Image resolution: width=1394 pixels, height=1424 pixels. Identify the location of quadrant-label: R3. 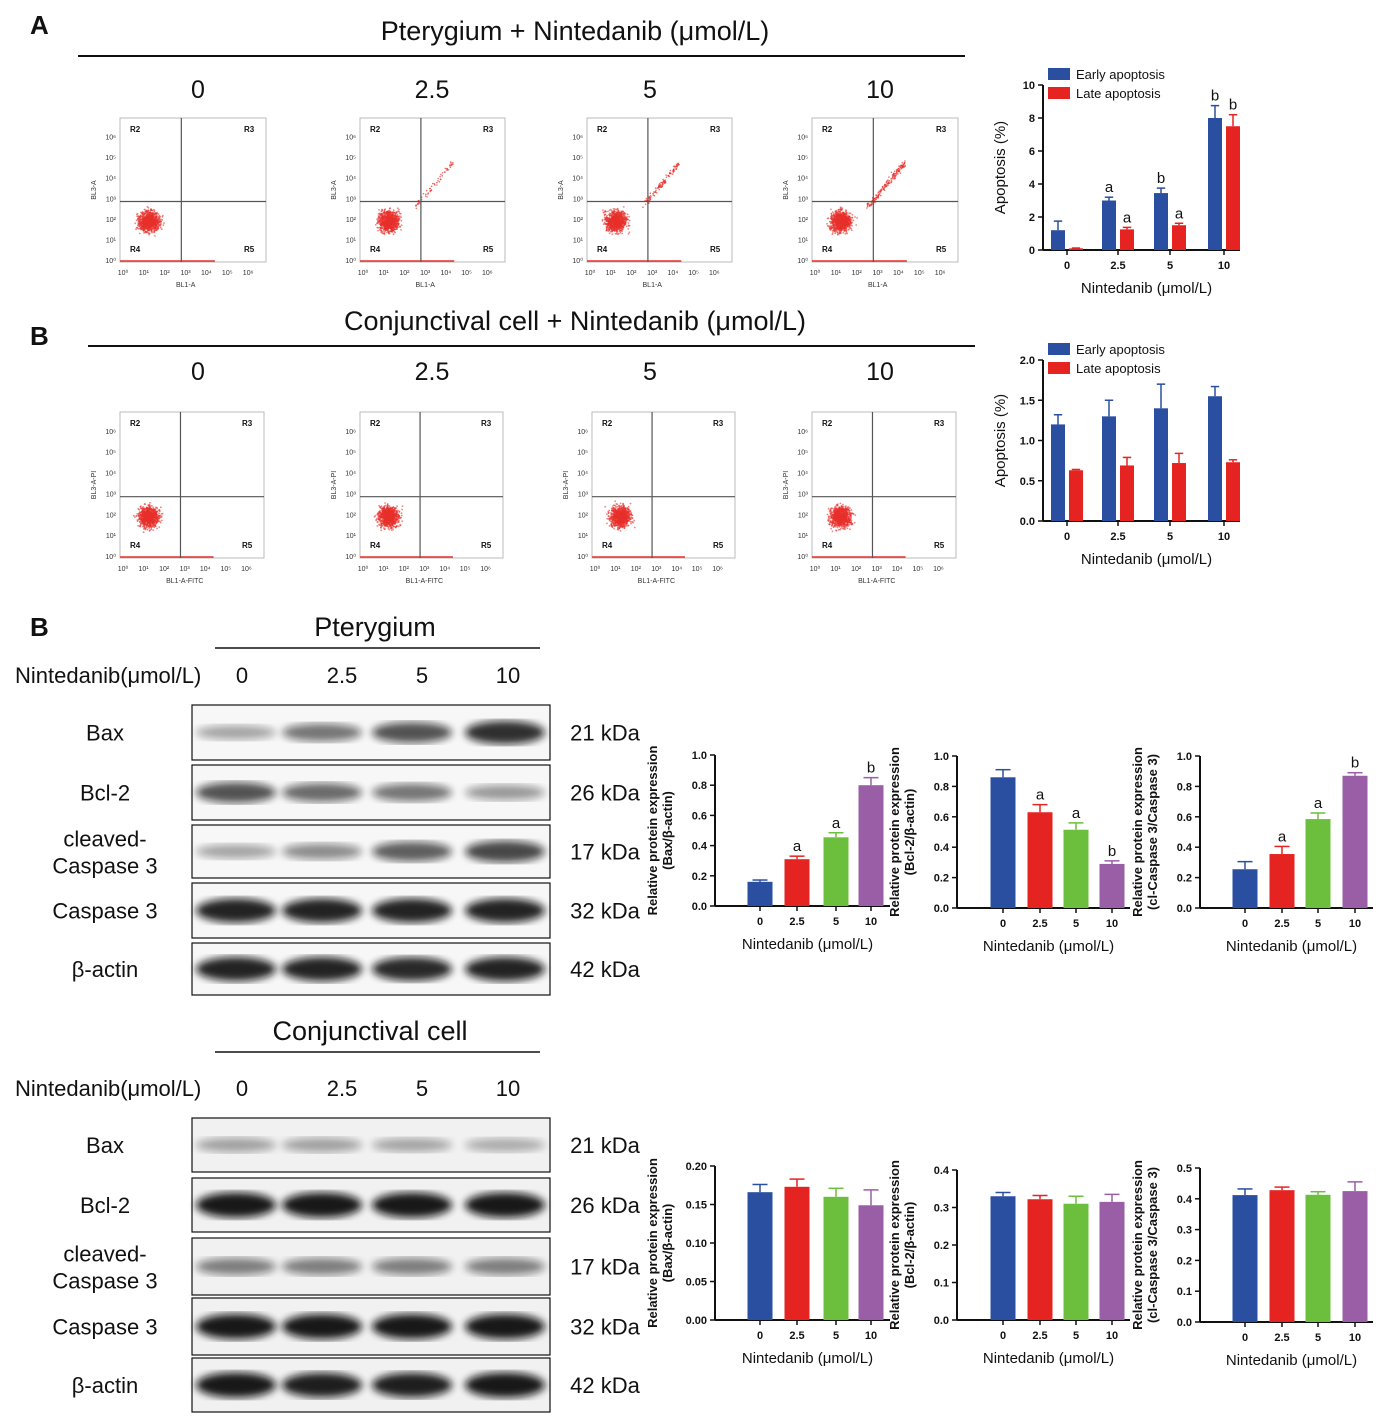
(249, 129).